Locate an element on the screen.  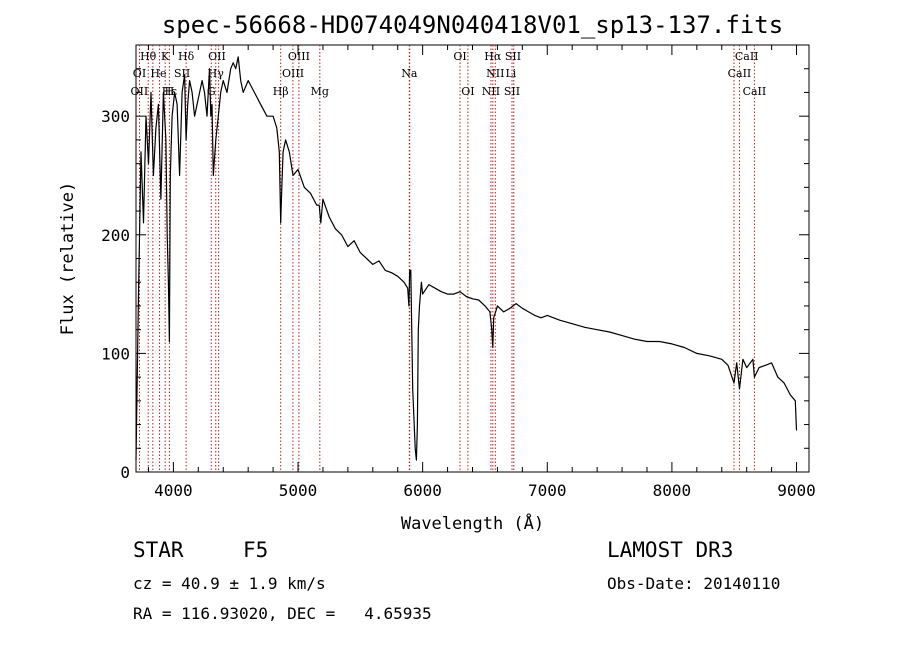
line-label-row1: Hα is located at coordinates (493, 56).